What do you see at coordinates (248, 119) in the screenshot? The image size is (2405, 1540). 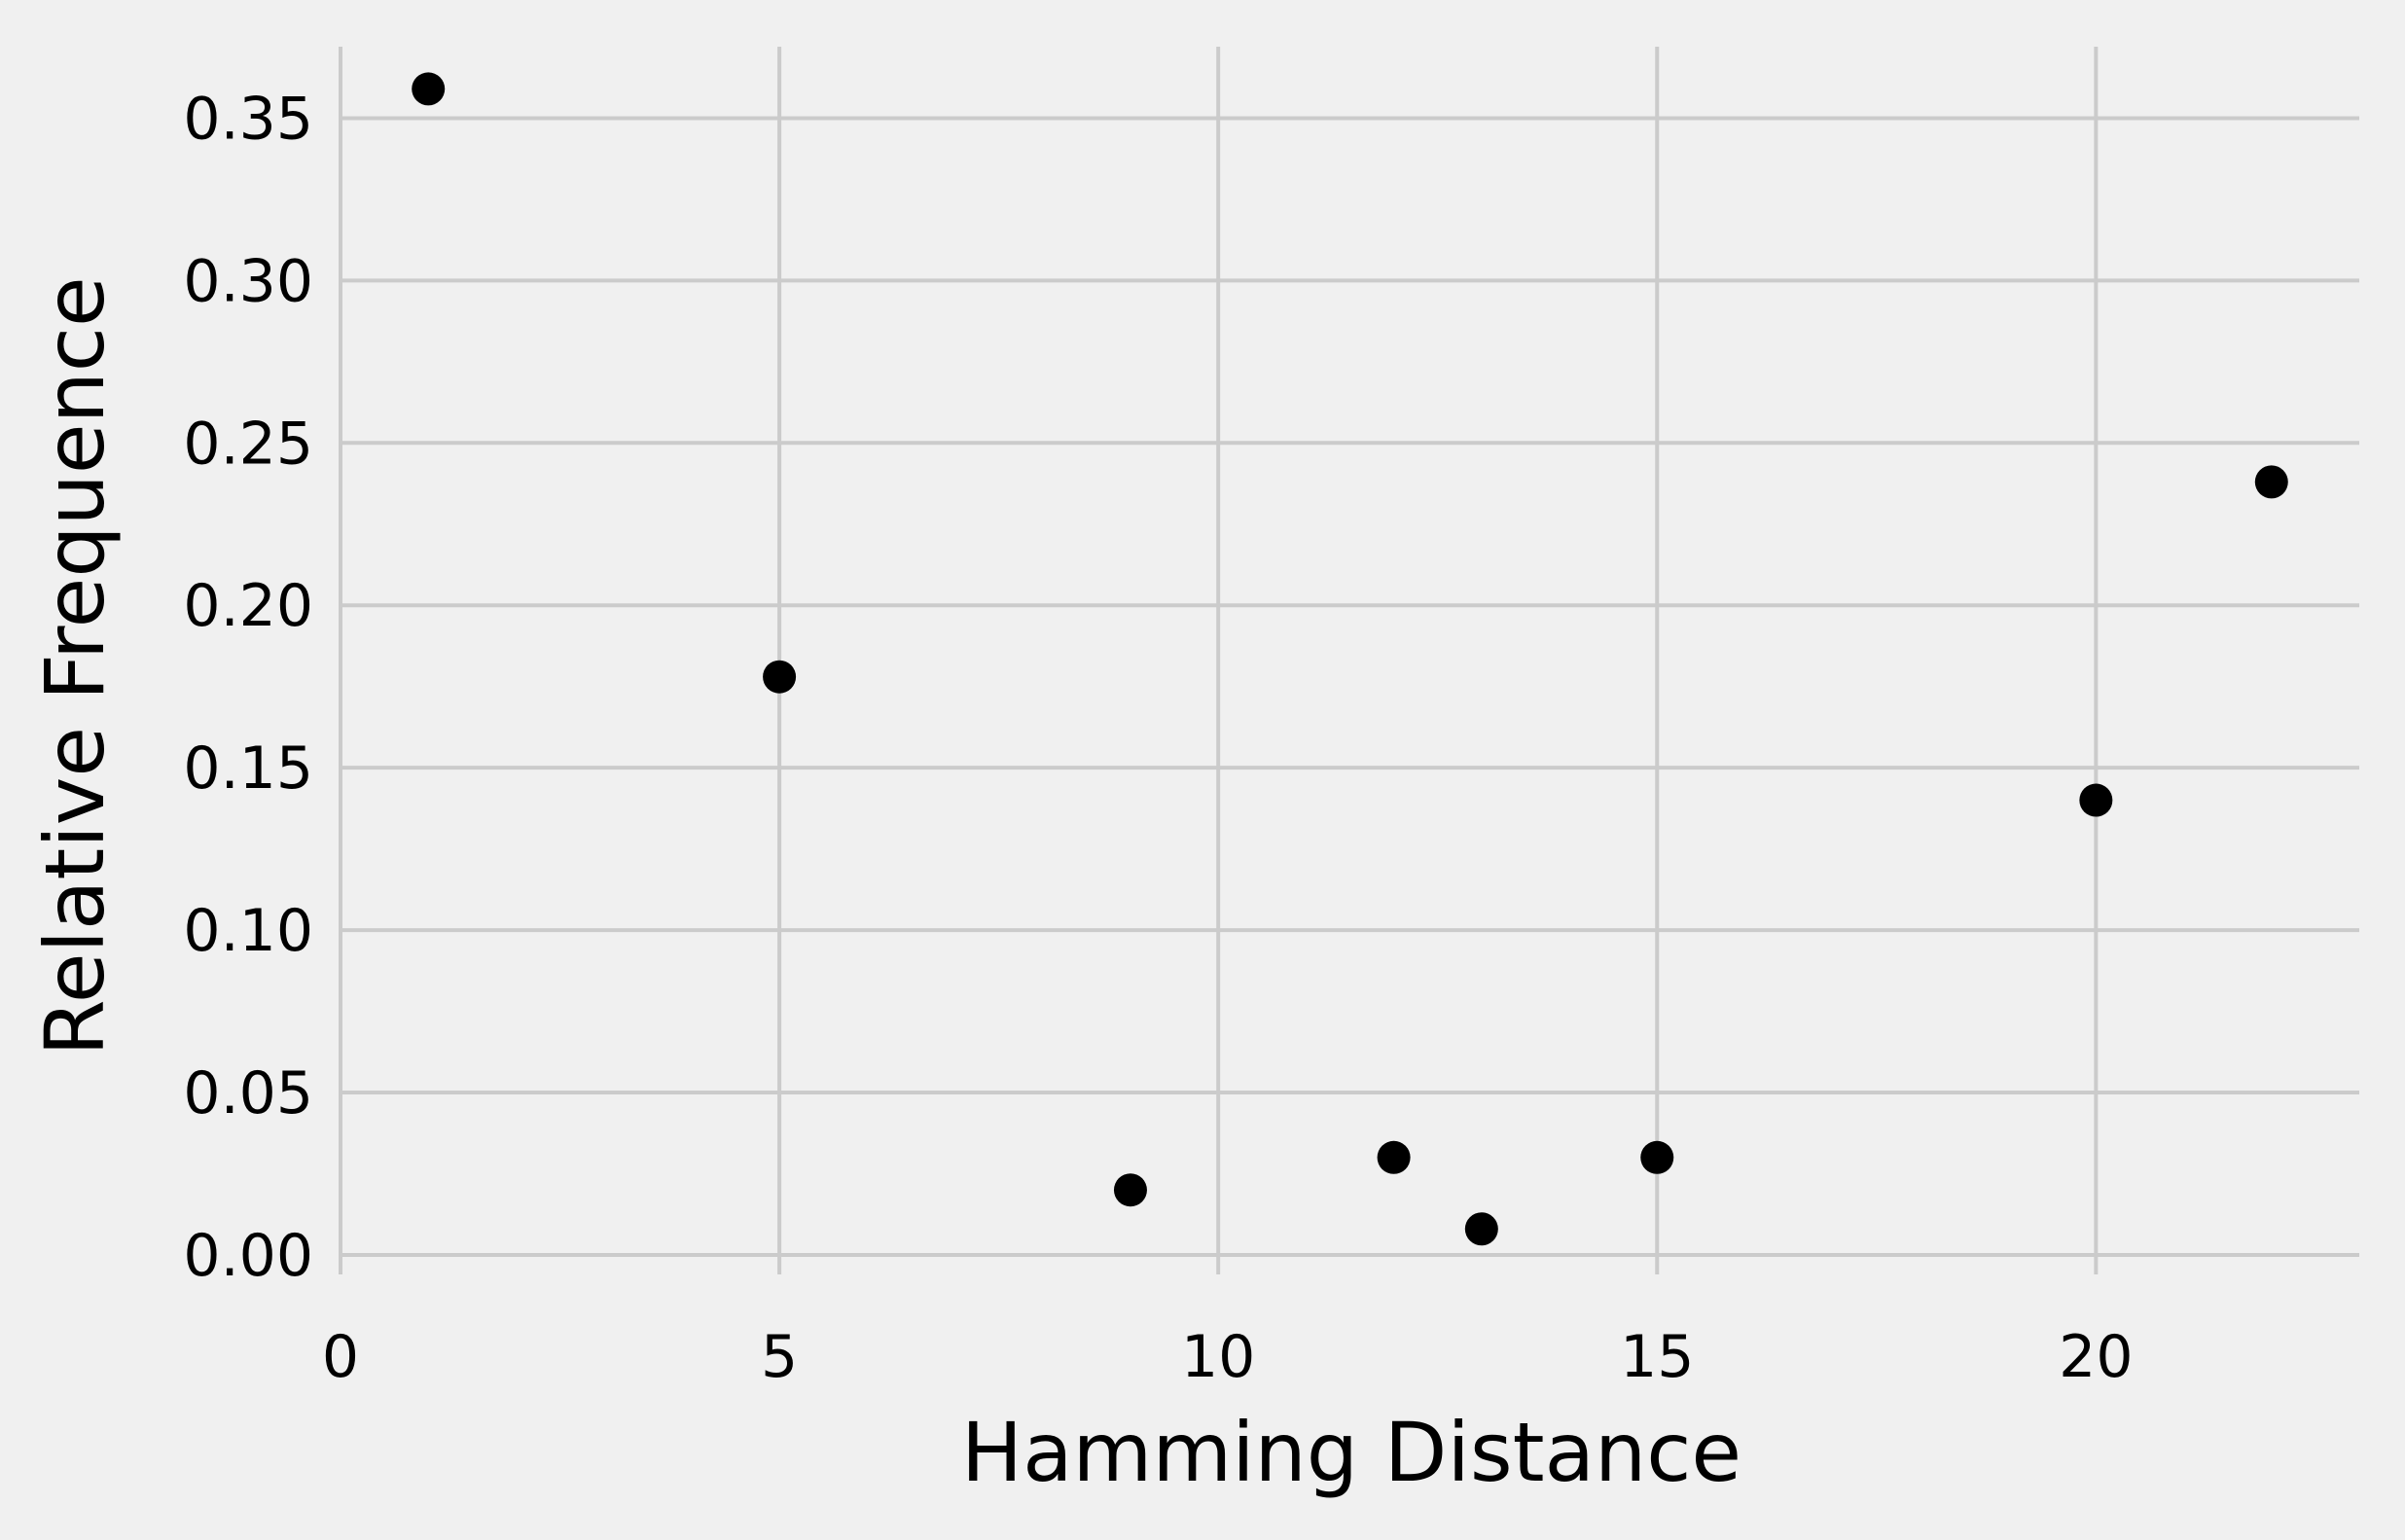 I see `y-tick-label: 0.35` at bounding box center [248, 119].